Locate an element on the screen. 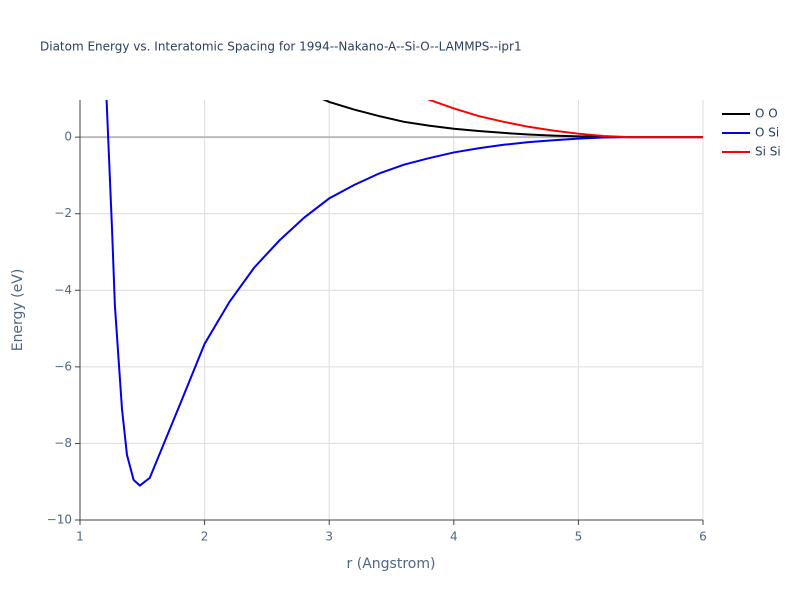 The width and height of the screenshot is (800, 600). x-tick-label: 5 is located at coordinates (579, 537).